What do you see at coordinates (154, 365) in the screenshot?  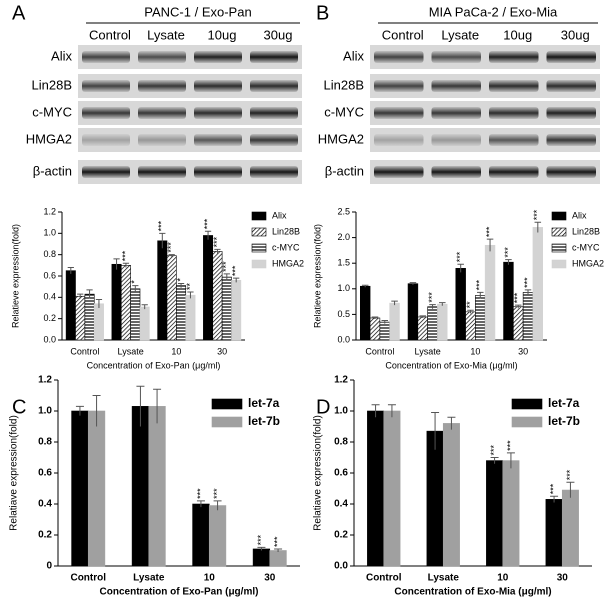 I see `x-axis-label: Concentration of Exo-Pan (μg/ml)` at bounding box center [154, 365].